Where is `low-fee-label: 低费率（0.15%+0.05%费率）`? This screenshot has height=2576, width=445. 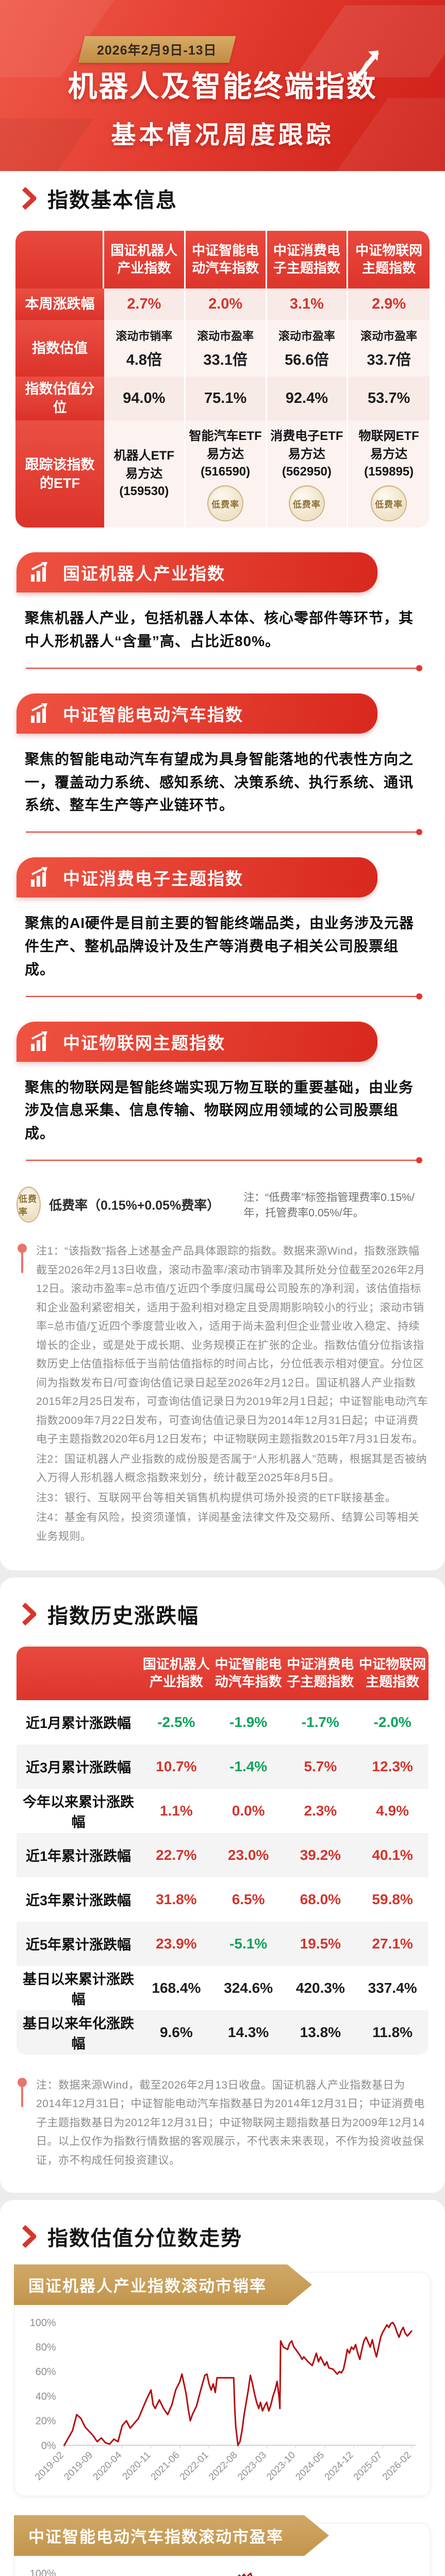
low-fee-label: 低费率（0.15%+0.05%费率） is located at coordinates (134, 1205).